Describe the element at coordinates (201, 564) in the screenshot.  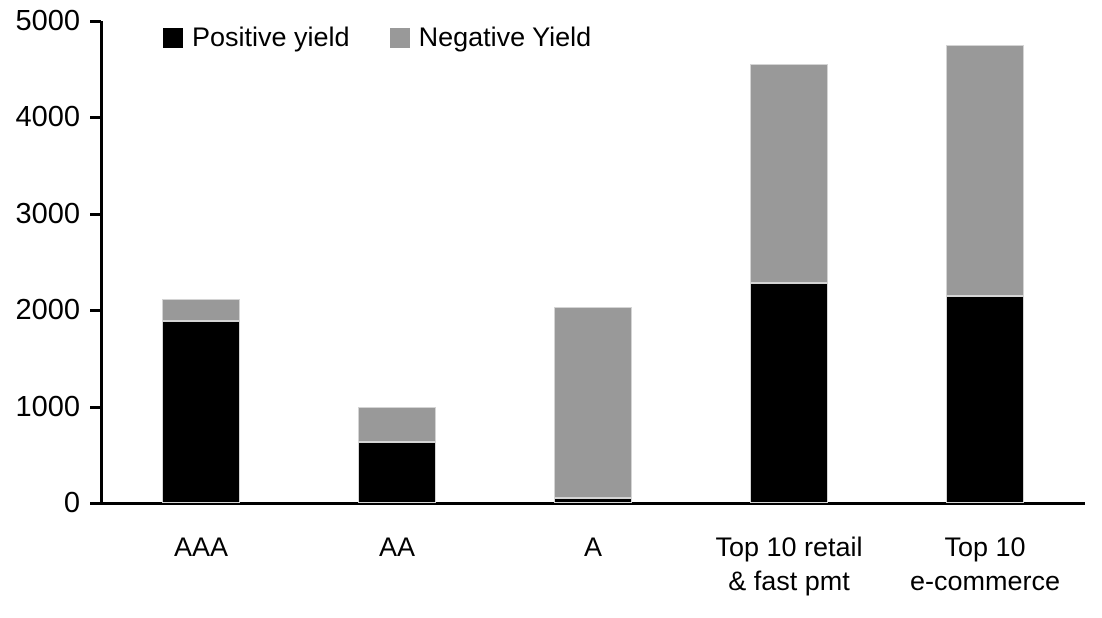
I see `x-label-aaa: AAA` at that location.